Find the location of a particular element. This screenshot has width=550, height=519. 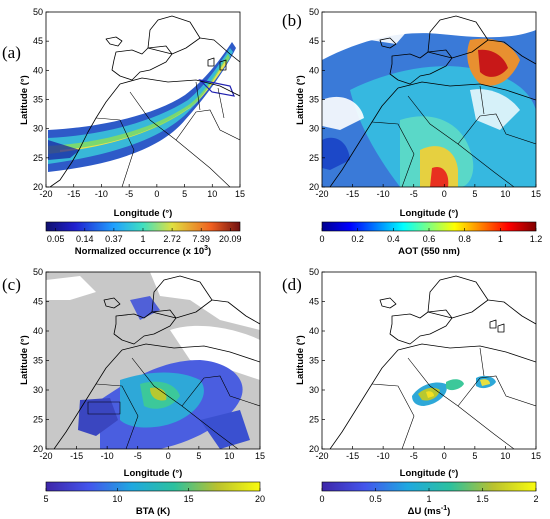

colorbar-tick-label: 5 is located at coordinates (45, 499).